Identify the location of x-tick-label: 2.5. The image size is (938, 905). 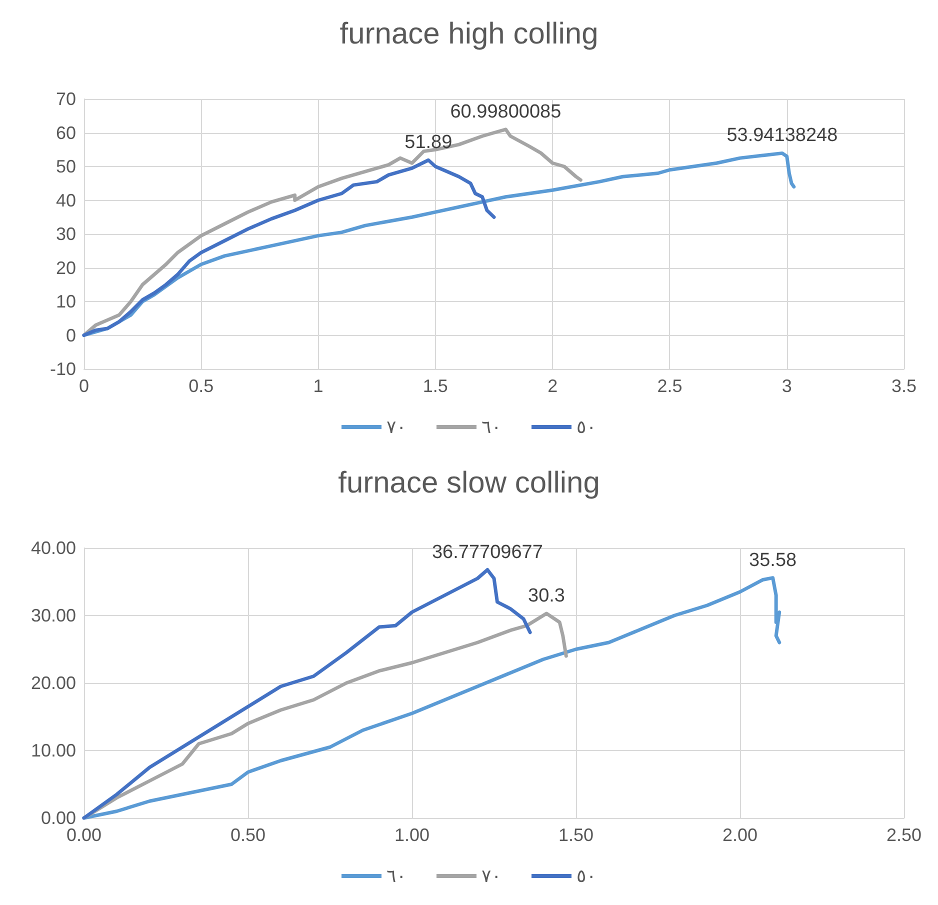
(669, 386).